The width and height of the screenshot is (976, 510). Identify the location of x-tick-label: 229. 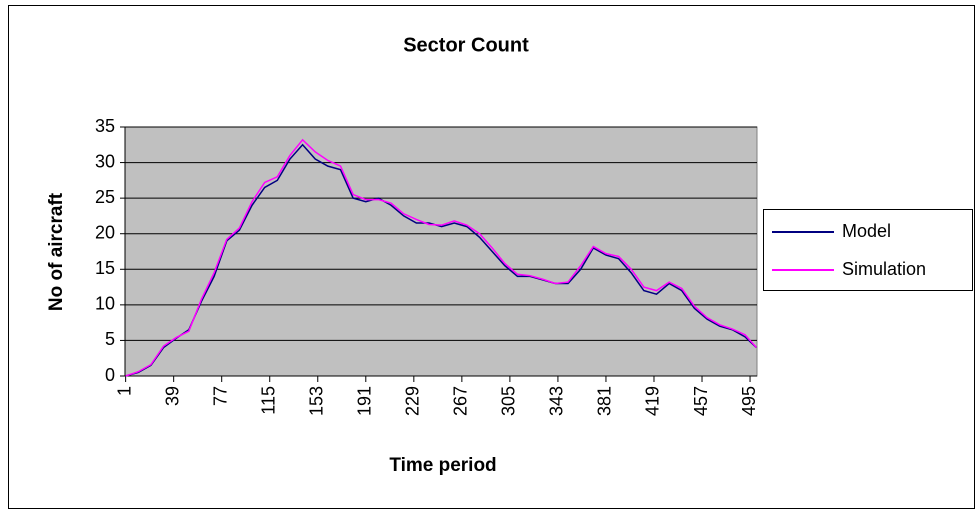
(413, 401).